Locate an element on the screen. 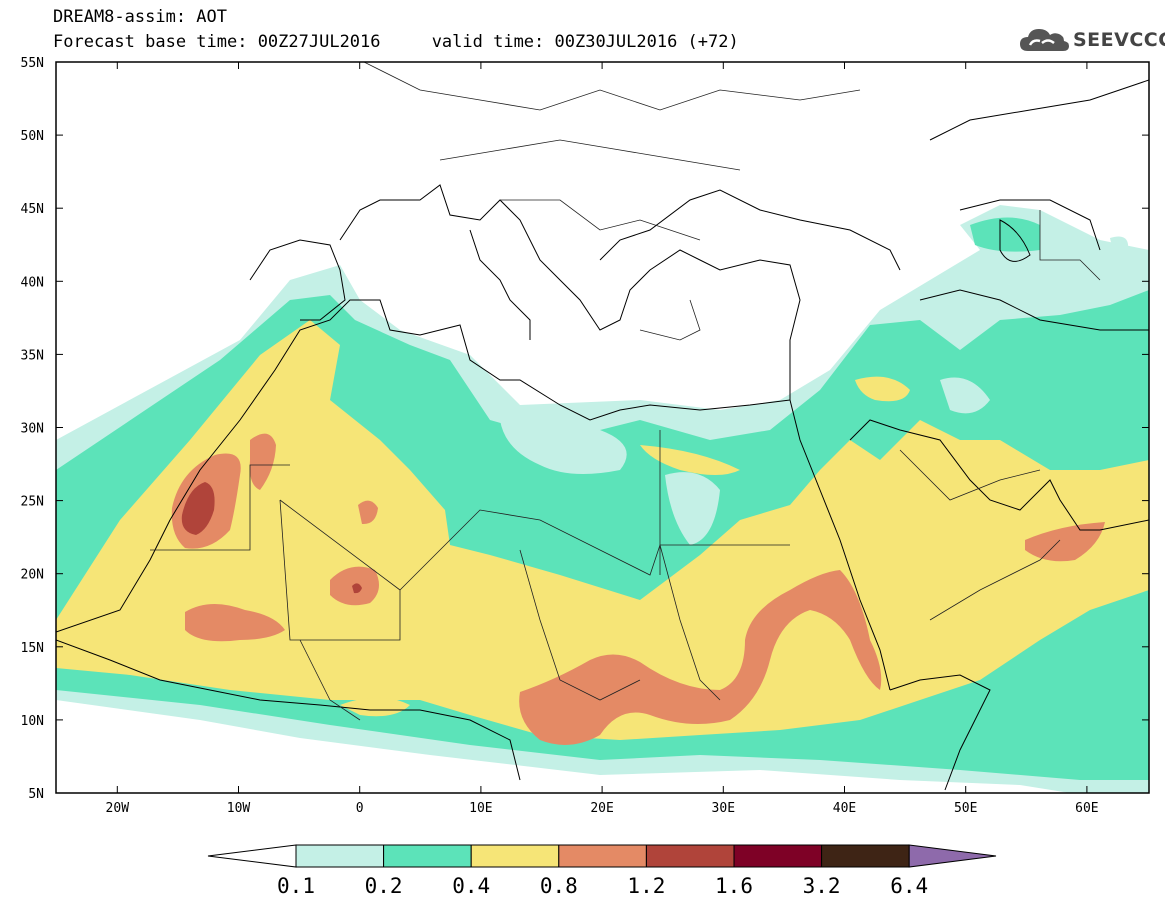 This screenshot has height=905, width=1165. aot-colorbar: 0.1 0.2 0.4 0.8 1.2 1.6 3.2 6.4 is located at coordinates (602, 871).